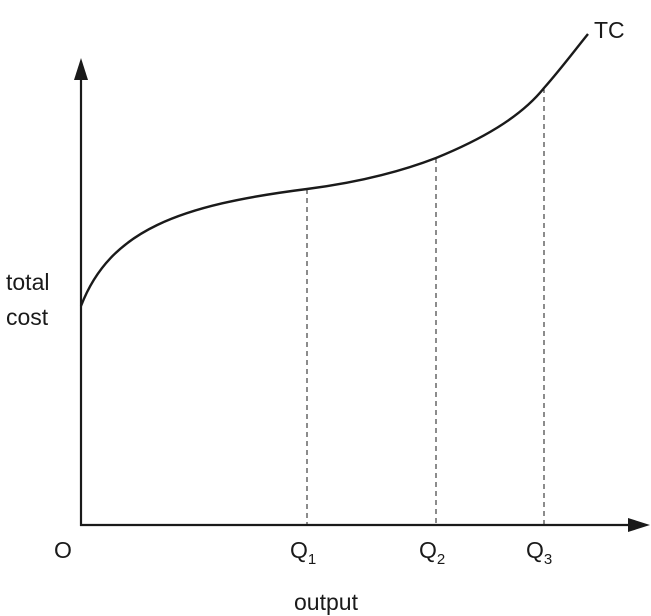 The height and width of the screenshot is (616, 651). I want to click on x-axis-label: output, so click(326, 602).